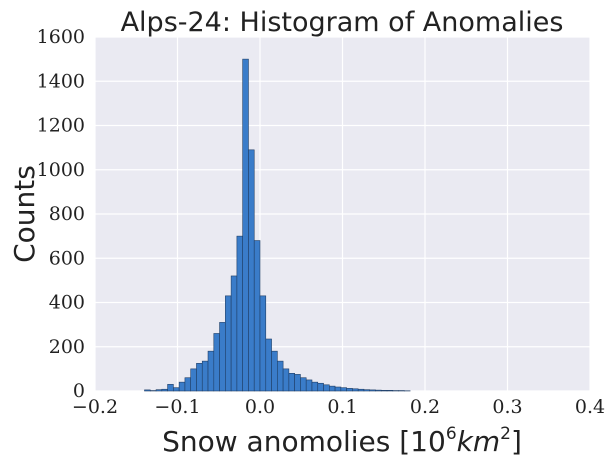 Image resolution: width=614 pixels, height=466 pixels. I want to click on y-tick-labels: 0 200 400 600 800 1000 1200 1400 1600, so click(61, 214).